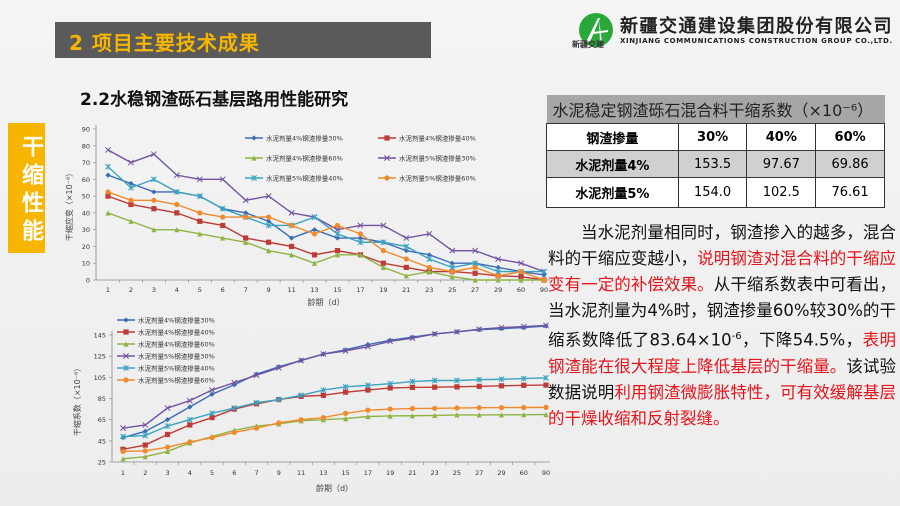 This screenshot has height=506, width=900. I want to click on y-tick-label: 105, so click(100, 378).